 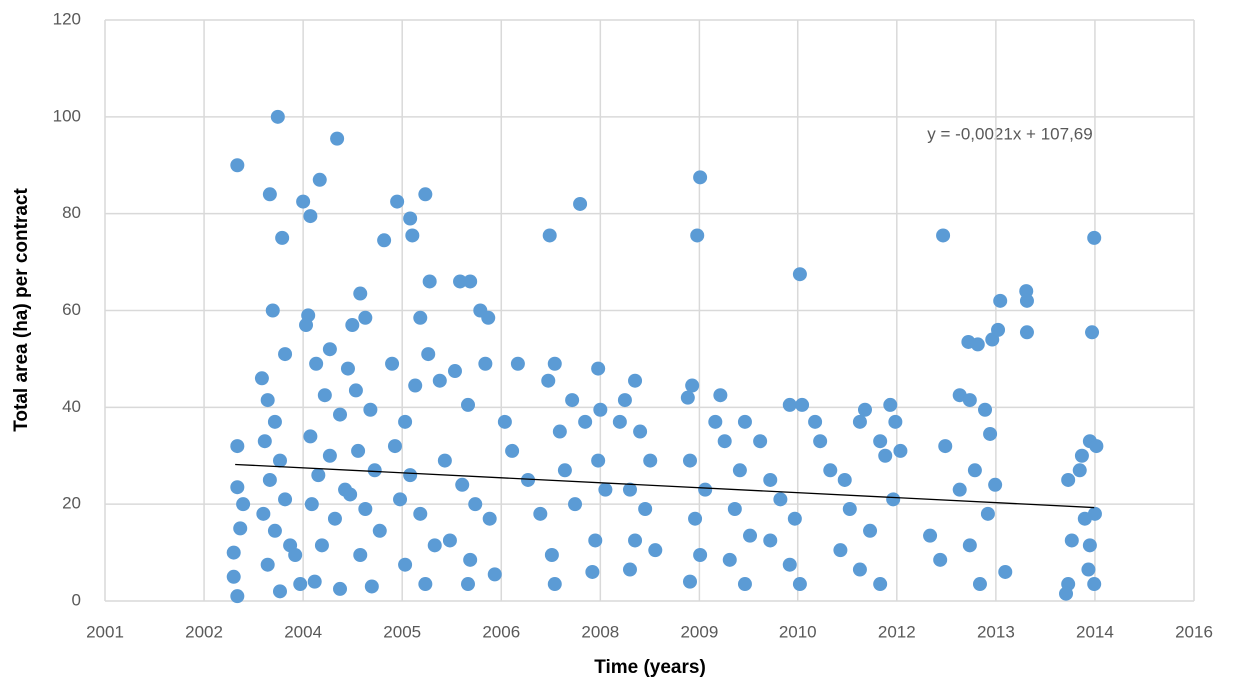 I want to click on x-tick-label: 2016, so click(x=1194, y=631).